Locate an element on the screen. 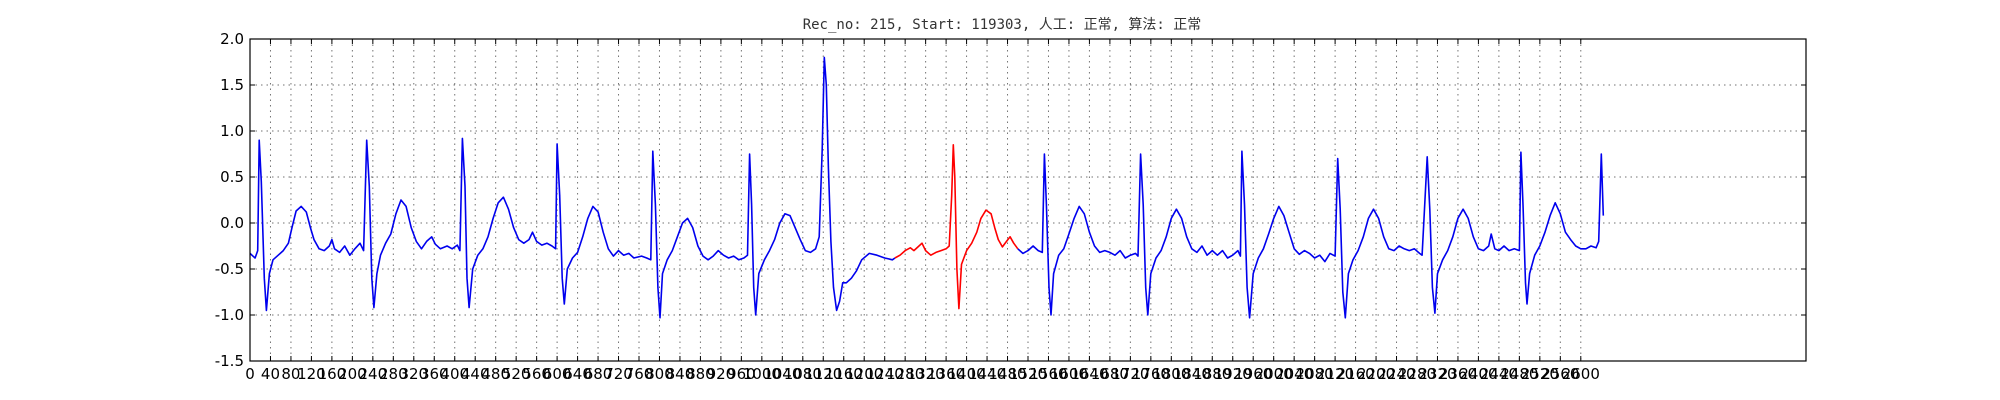  x-tick-label: 1760 is located at coordinates (1151, 374).